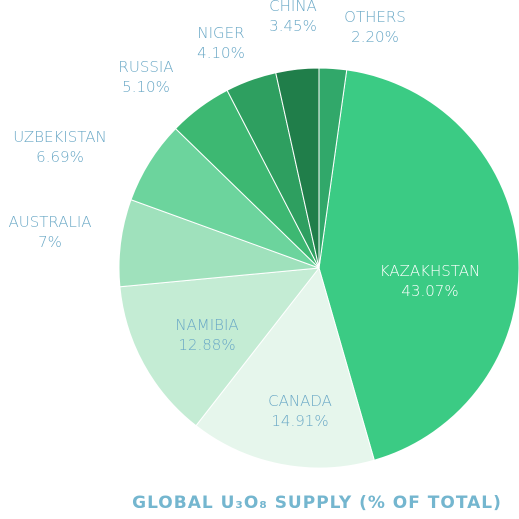  What do you see at coordinates (293, 26) in the screenshot?
I see `slice-value-china: 3.45%` at bounding box center [293, 26].